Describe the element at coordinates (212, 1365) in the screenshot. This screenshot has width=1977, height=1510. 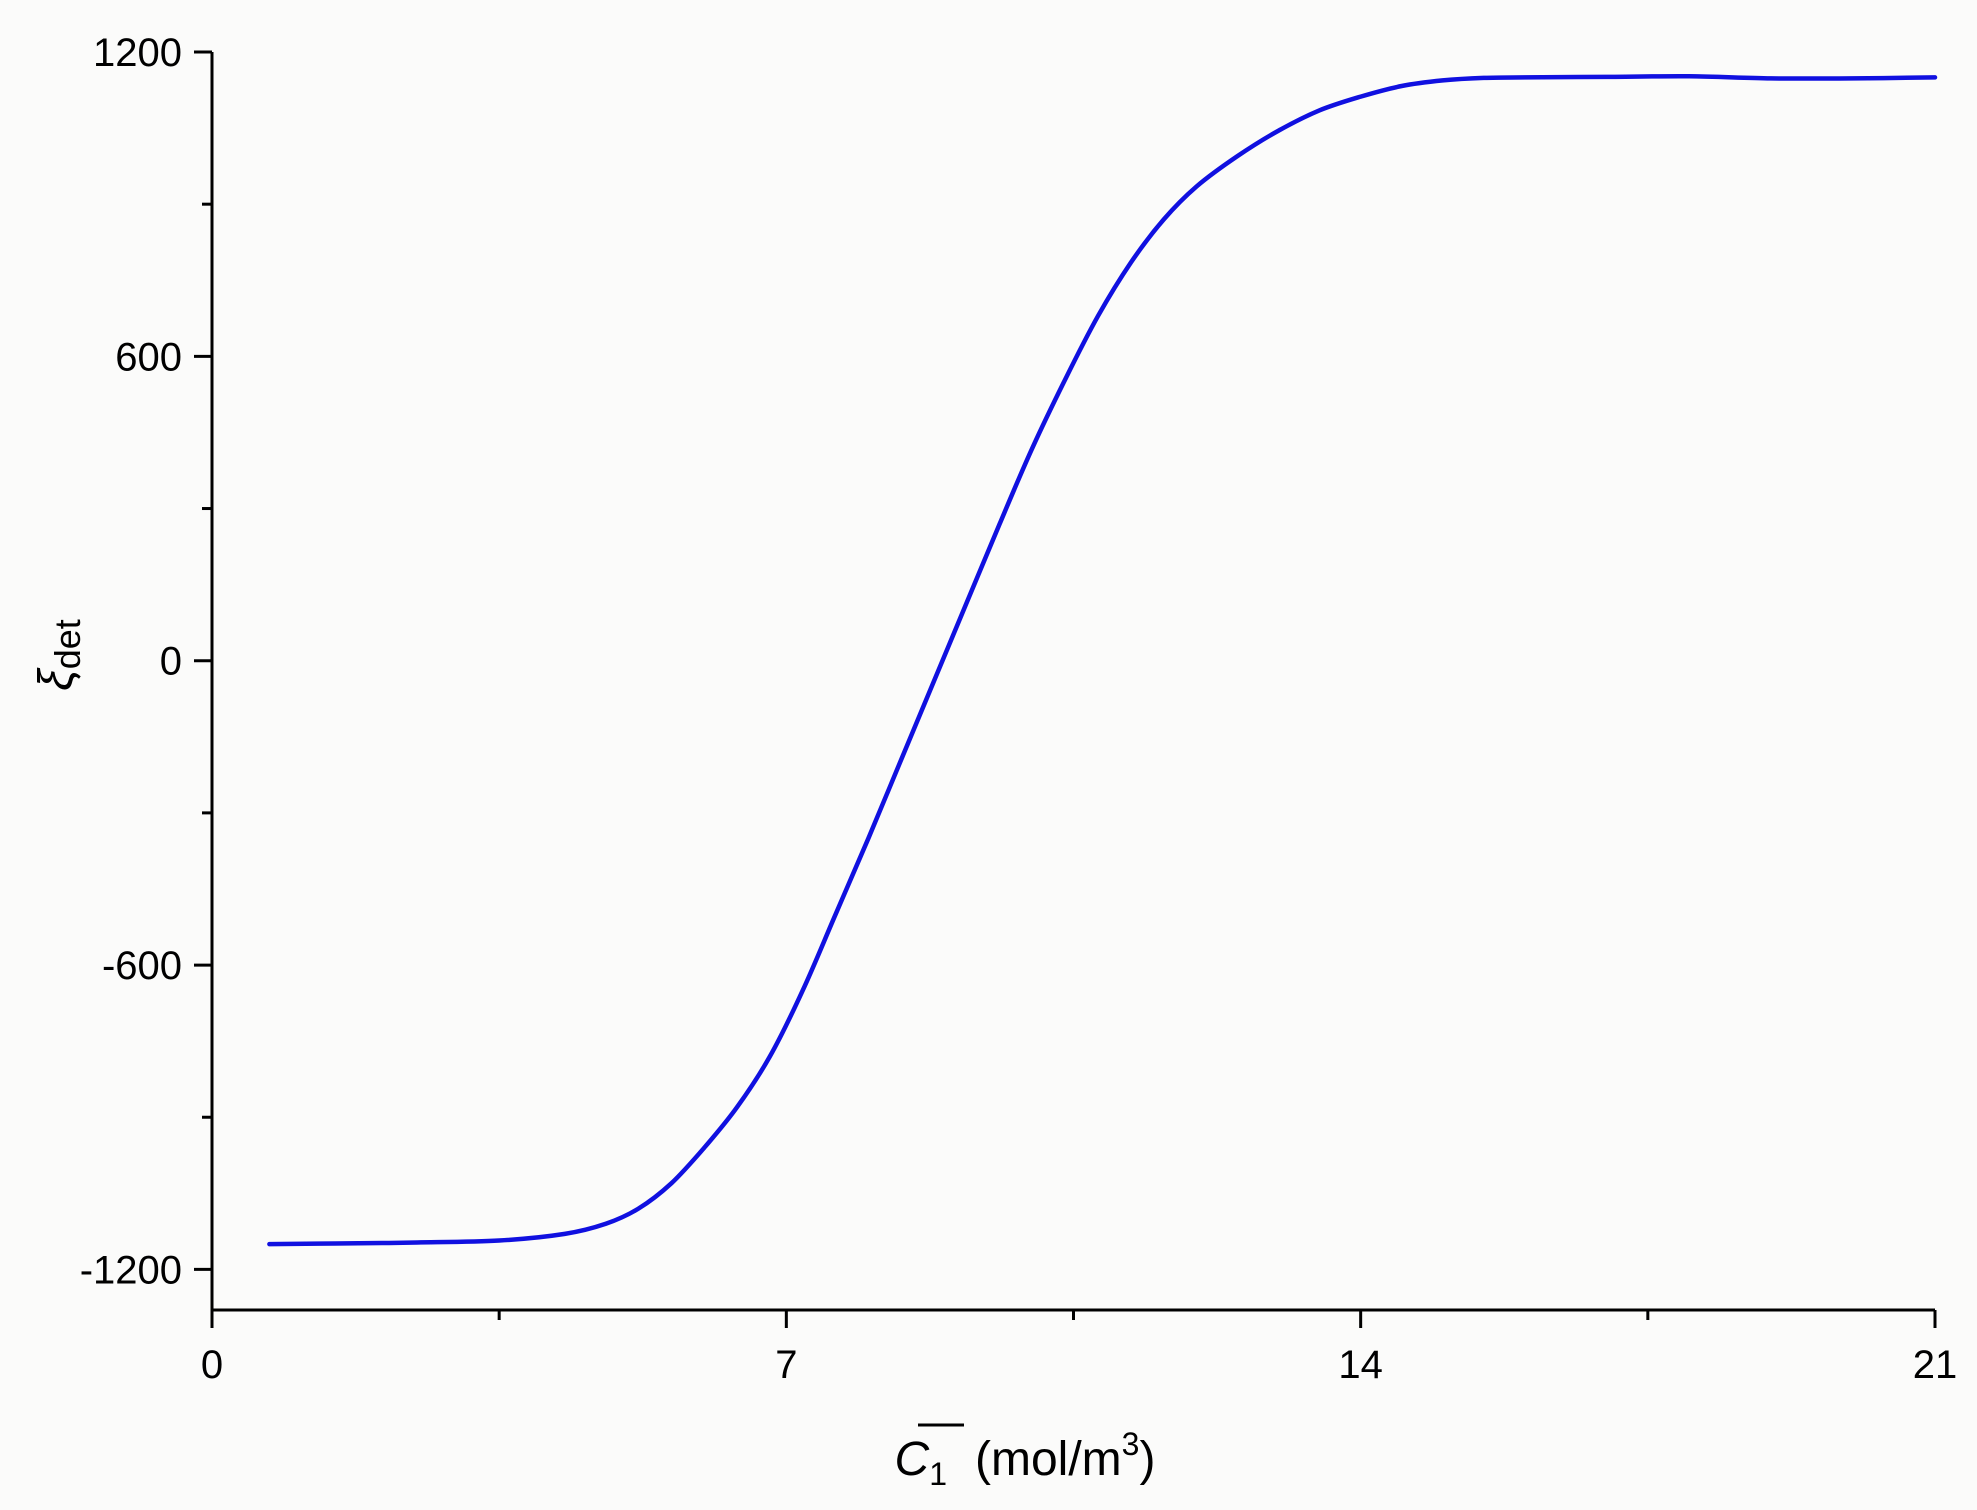
I see `x-tick-label: 0` at that location.